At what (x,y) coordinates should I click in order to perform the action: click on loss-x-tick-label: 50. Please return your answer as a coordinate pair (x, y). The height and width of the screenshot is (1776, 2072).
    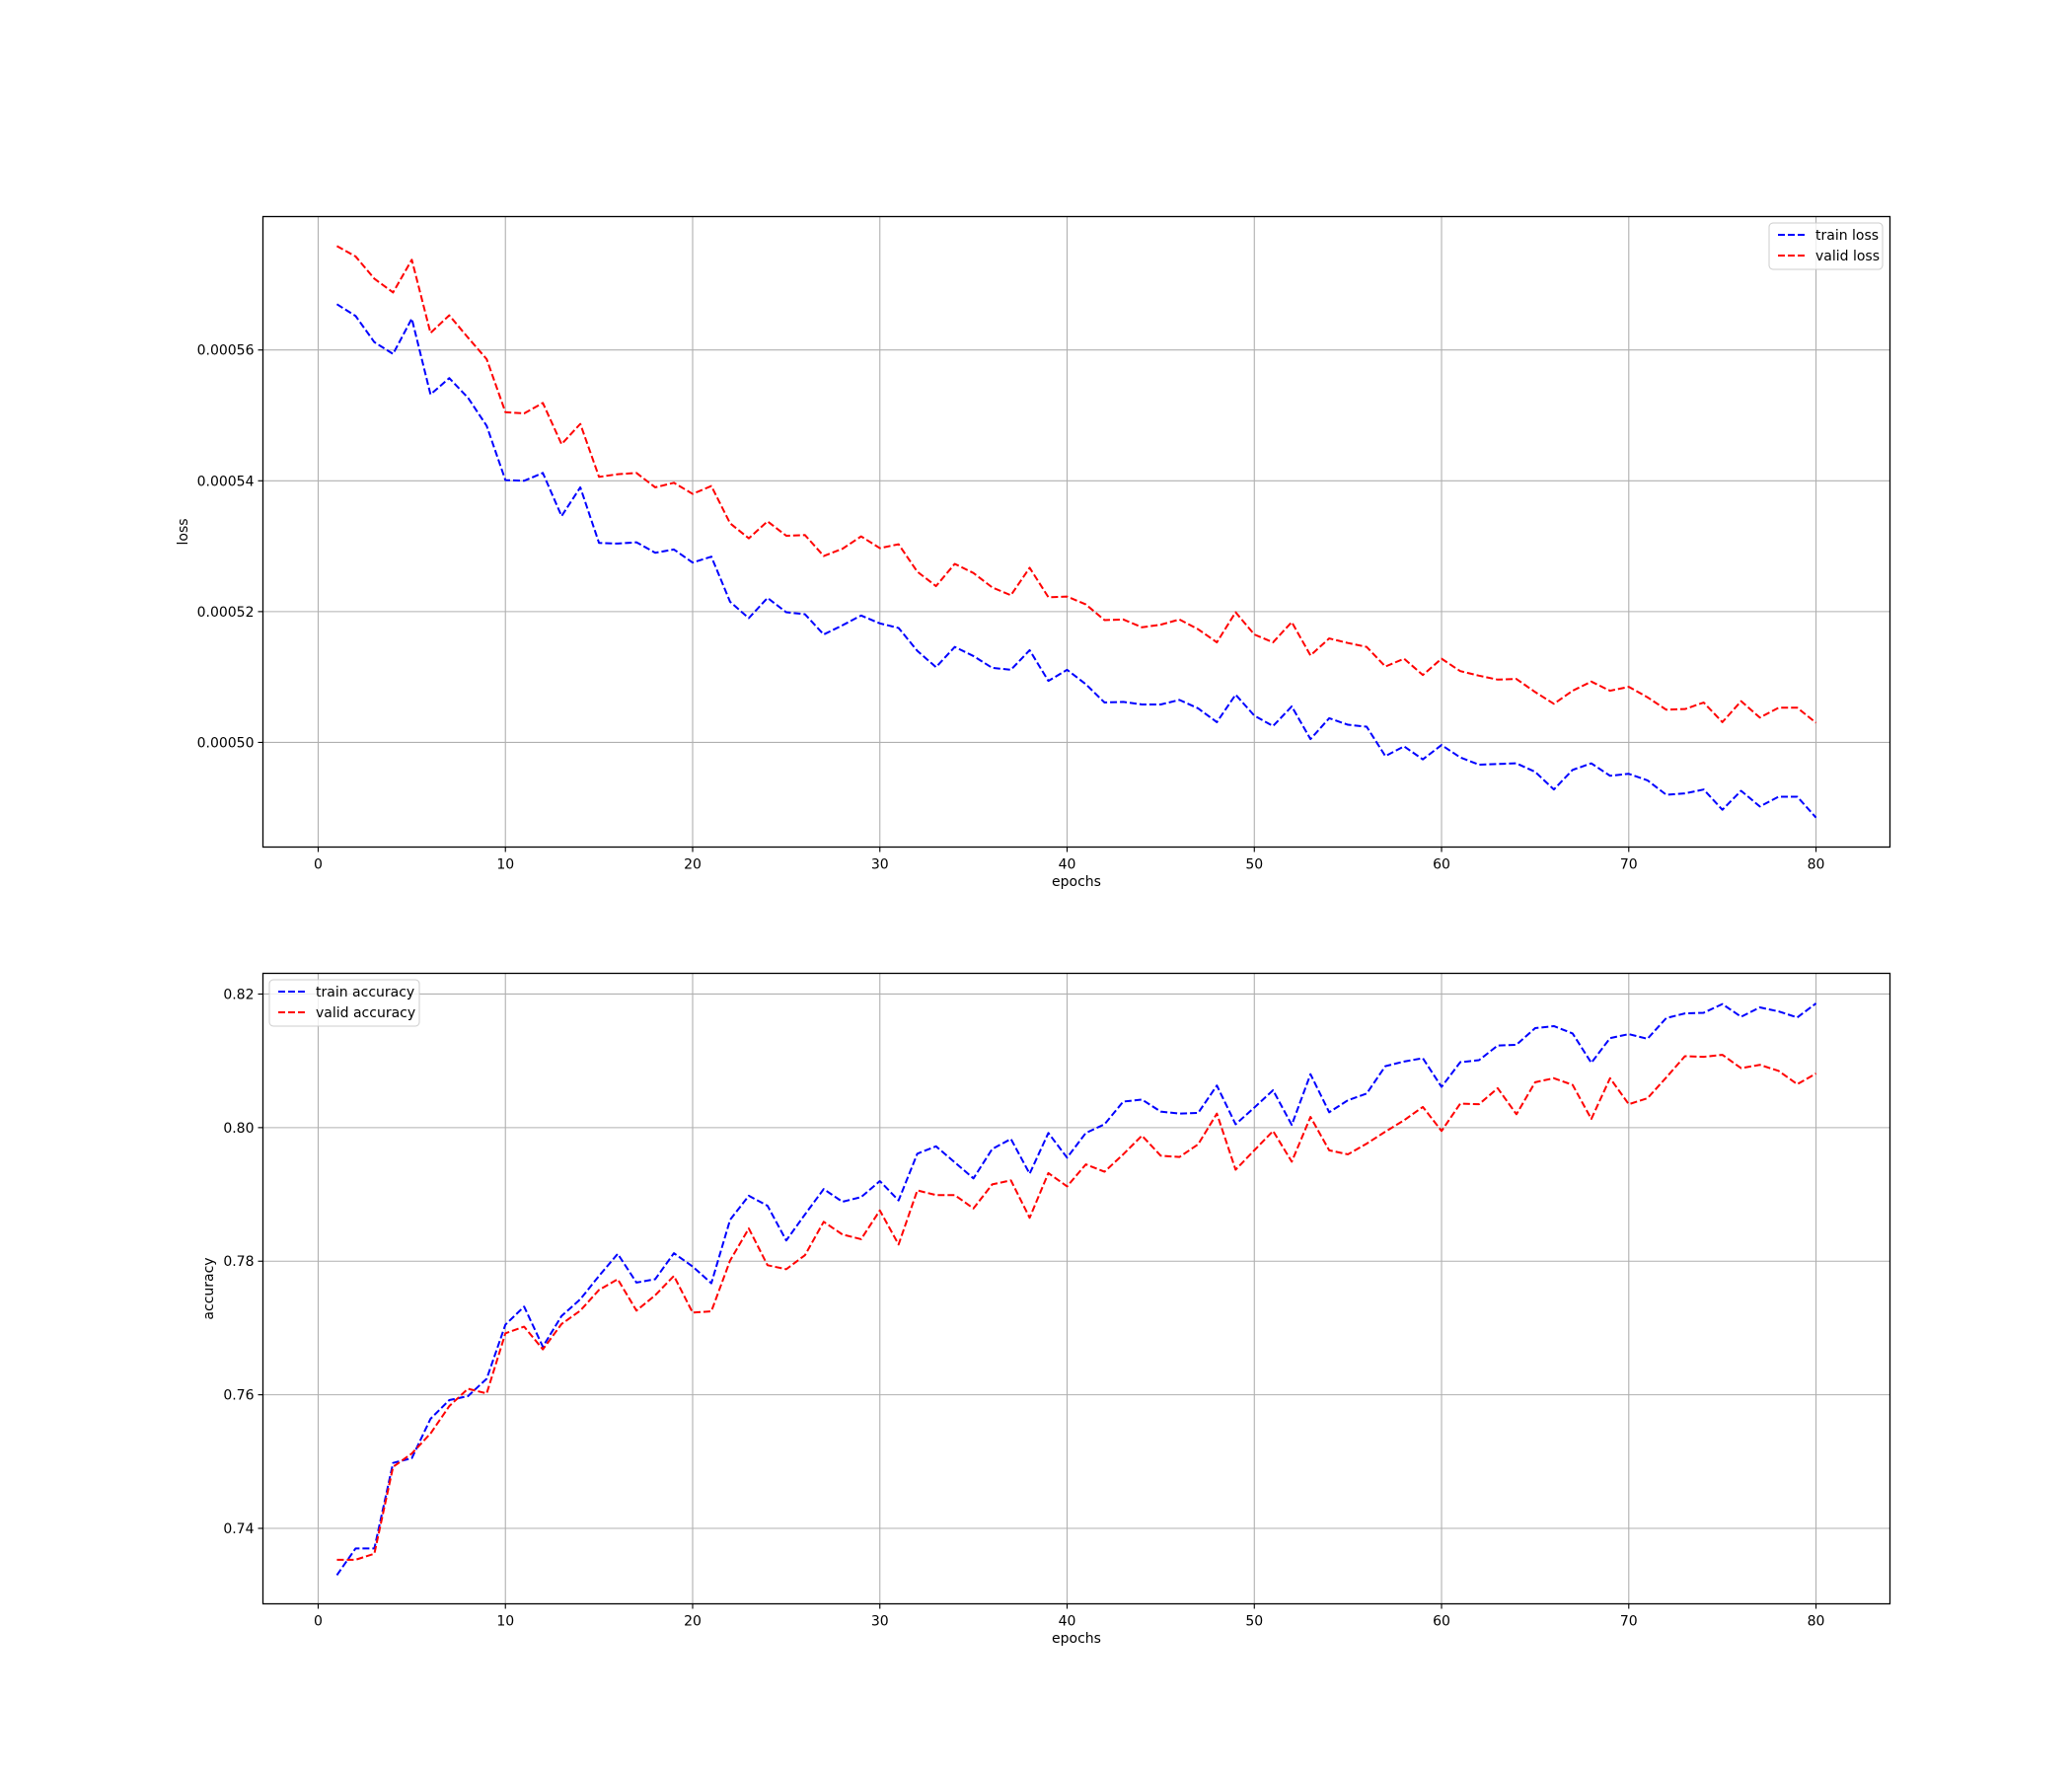
    Looking at the image, I should click on (1254, 865).